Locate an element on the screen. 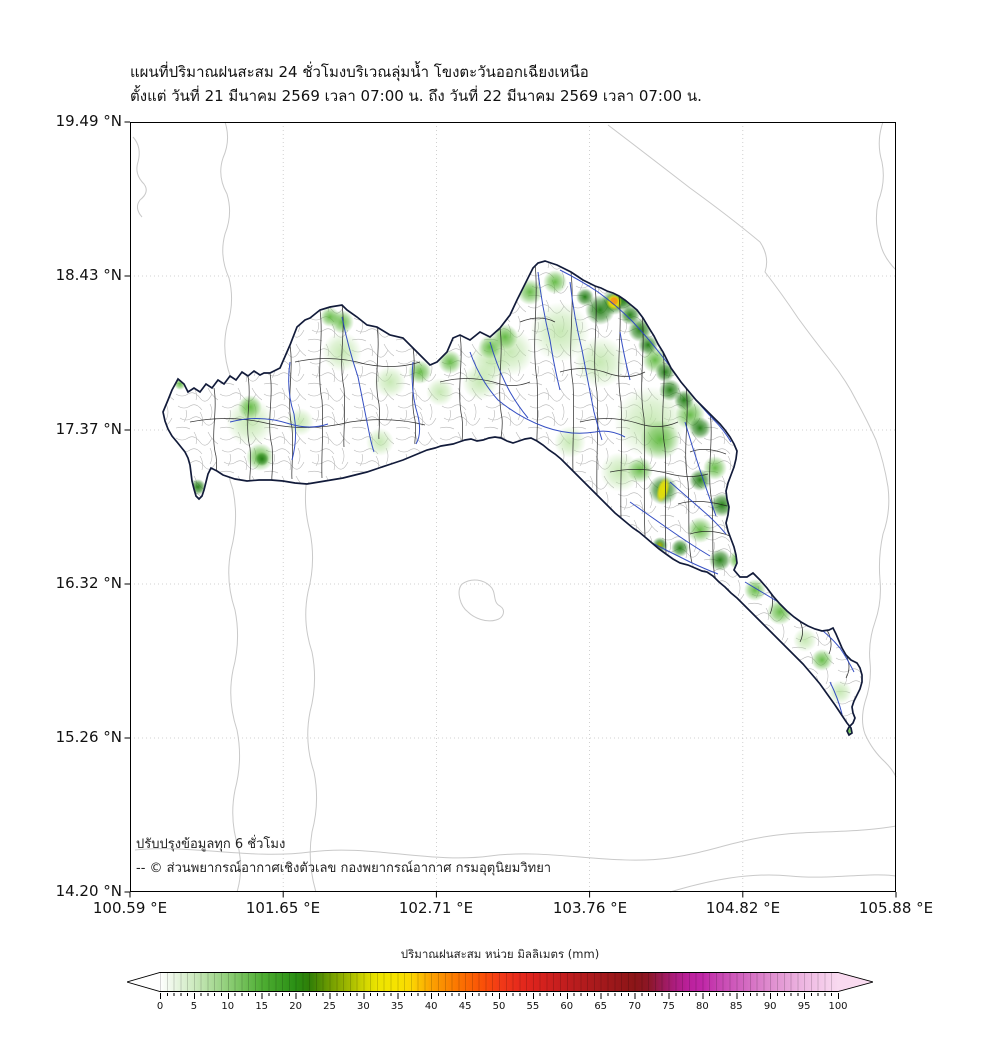 The height and width of the screenshot is (1050, 1000). colorbar-svg is located at coordinates (500, 982).